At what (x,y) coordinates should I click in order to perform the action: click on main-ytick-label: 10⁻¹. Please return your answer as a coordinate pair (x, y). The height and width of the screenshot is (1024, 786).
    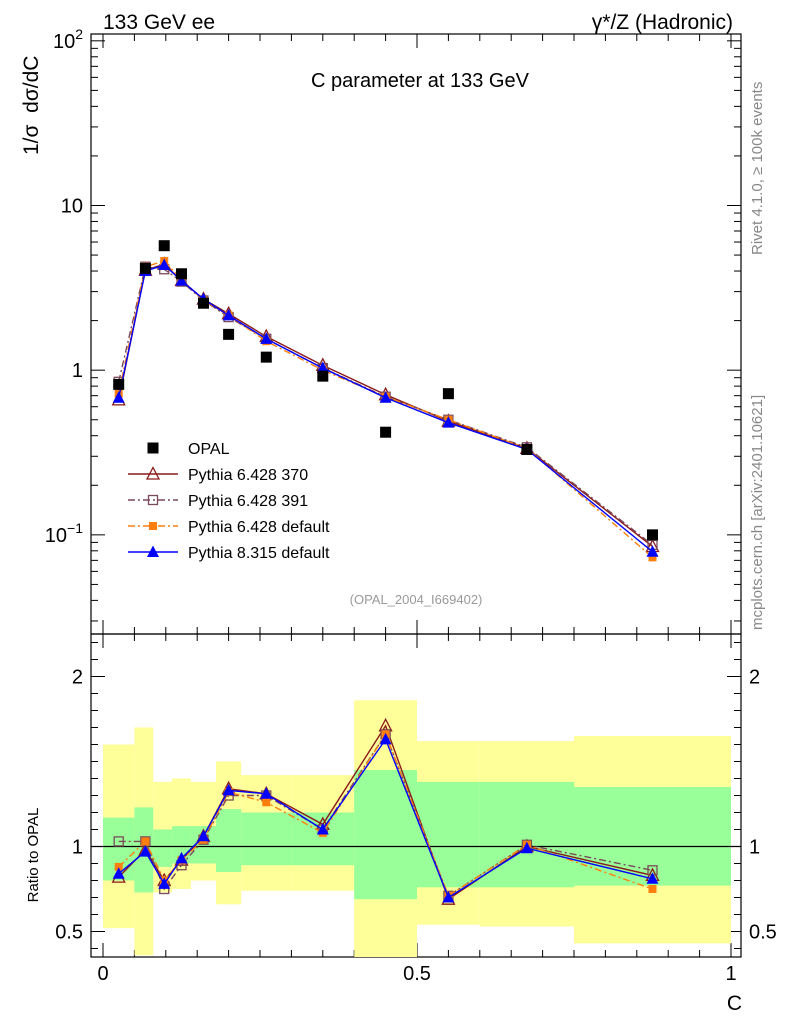
    Looking at the image, I should click on (64, 533).